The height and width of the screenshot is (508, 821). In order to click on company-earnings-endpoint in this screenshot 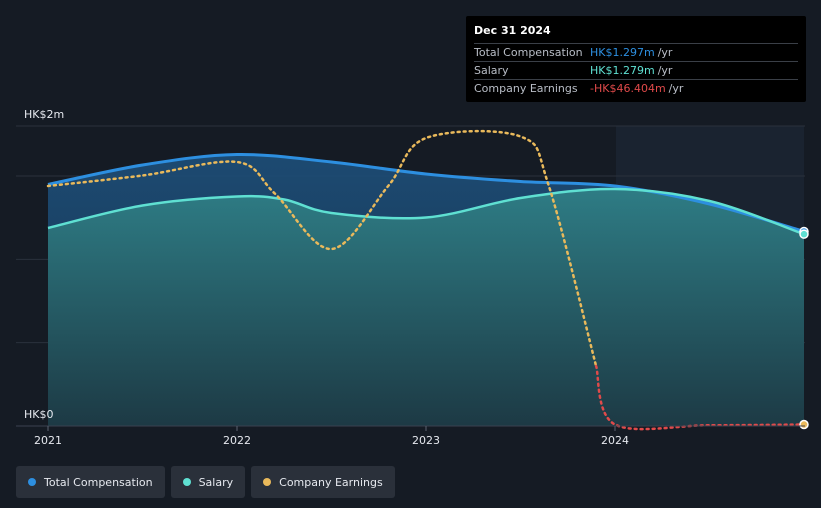, I will do `click(804, 424)`.